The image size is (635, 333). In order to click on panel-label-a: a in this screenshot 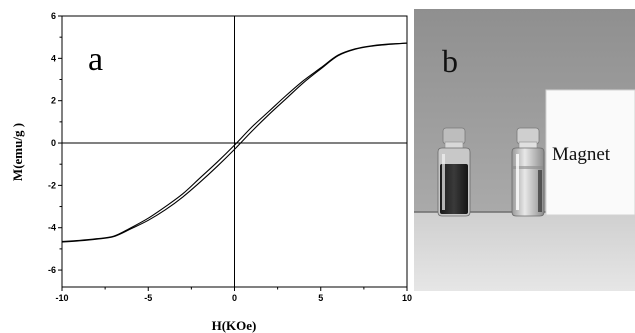, I will do `click(95, 59)`.